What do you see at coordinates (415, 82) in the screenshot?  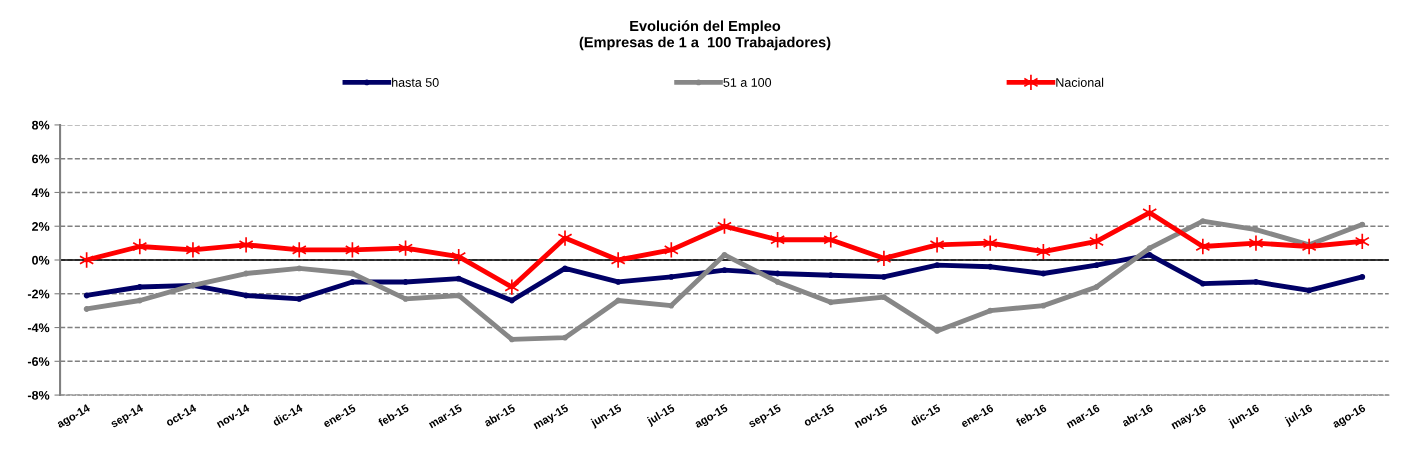 I see `legend-label: hasta 50` at bounding box center [415, 82].